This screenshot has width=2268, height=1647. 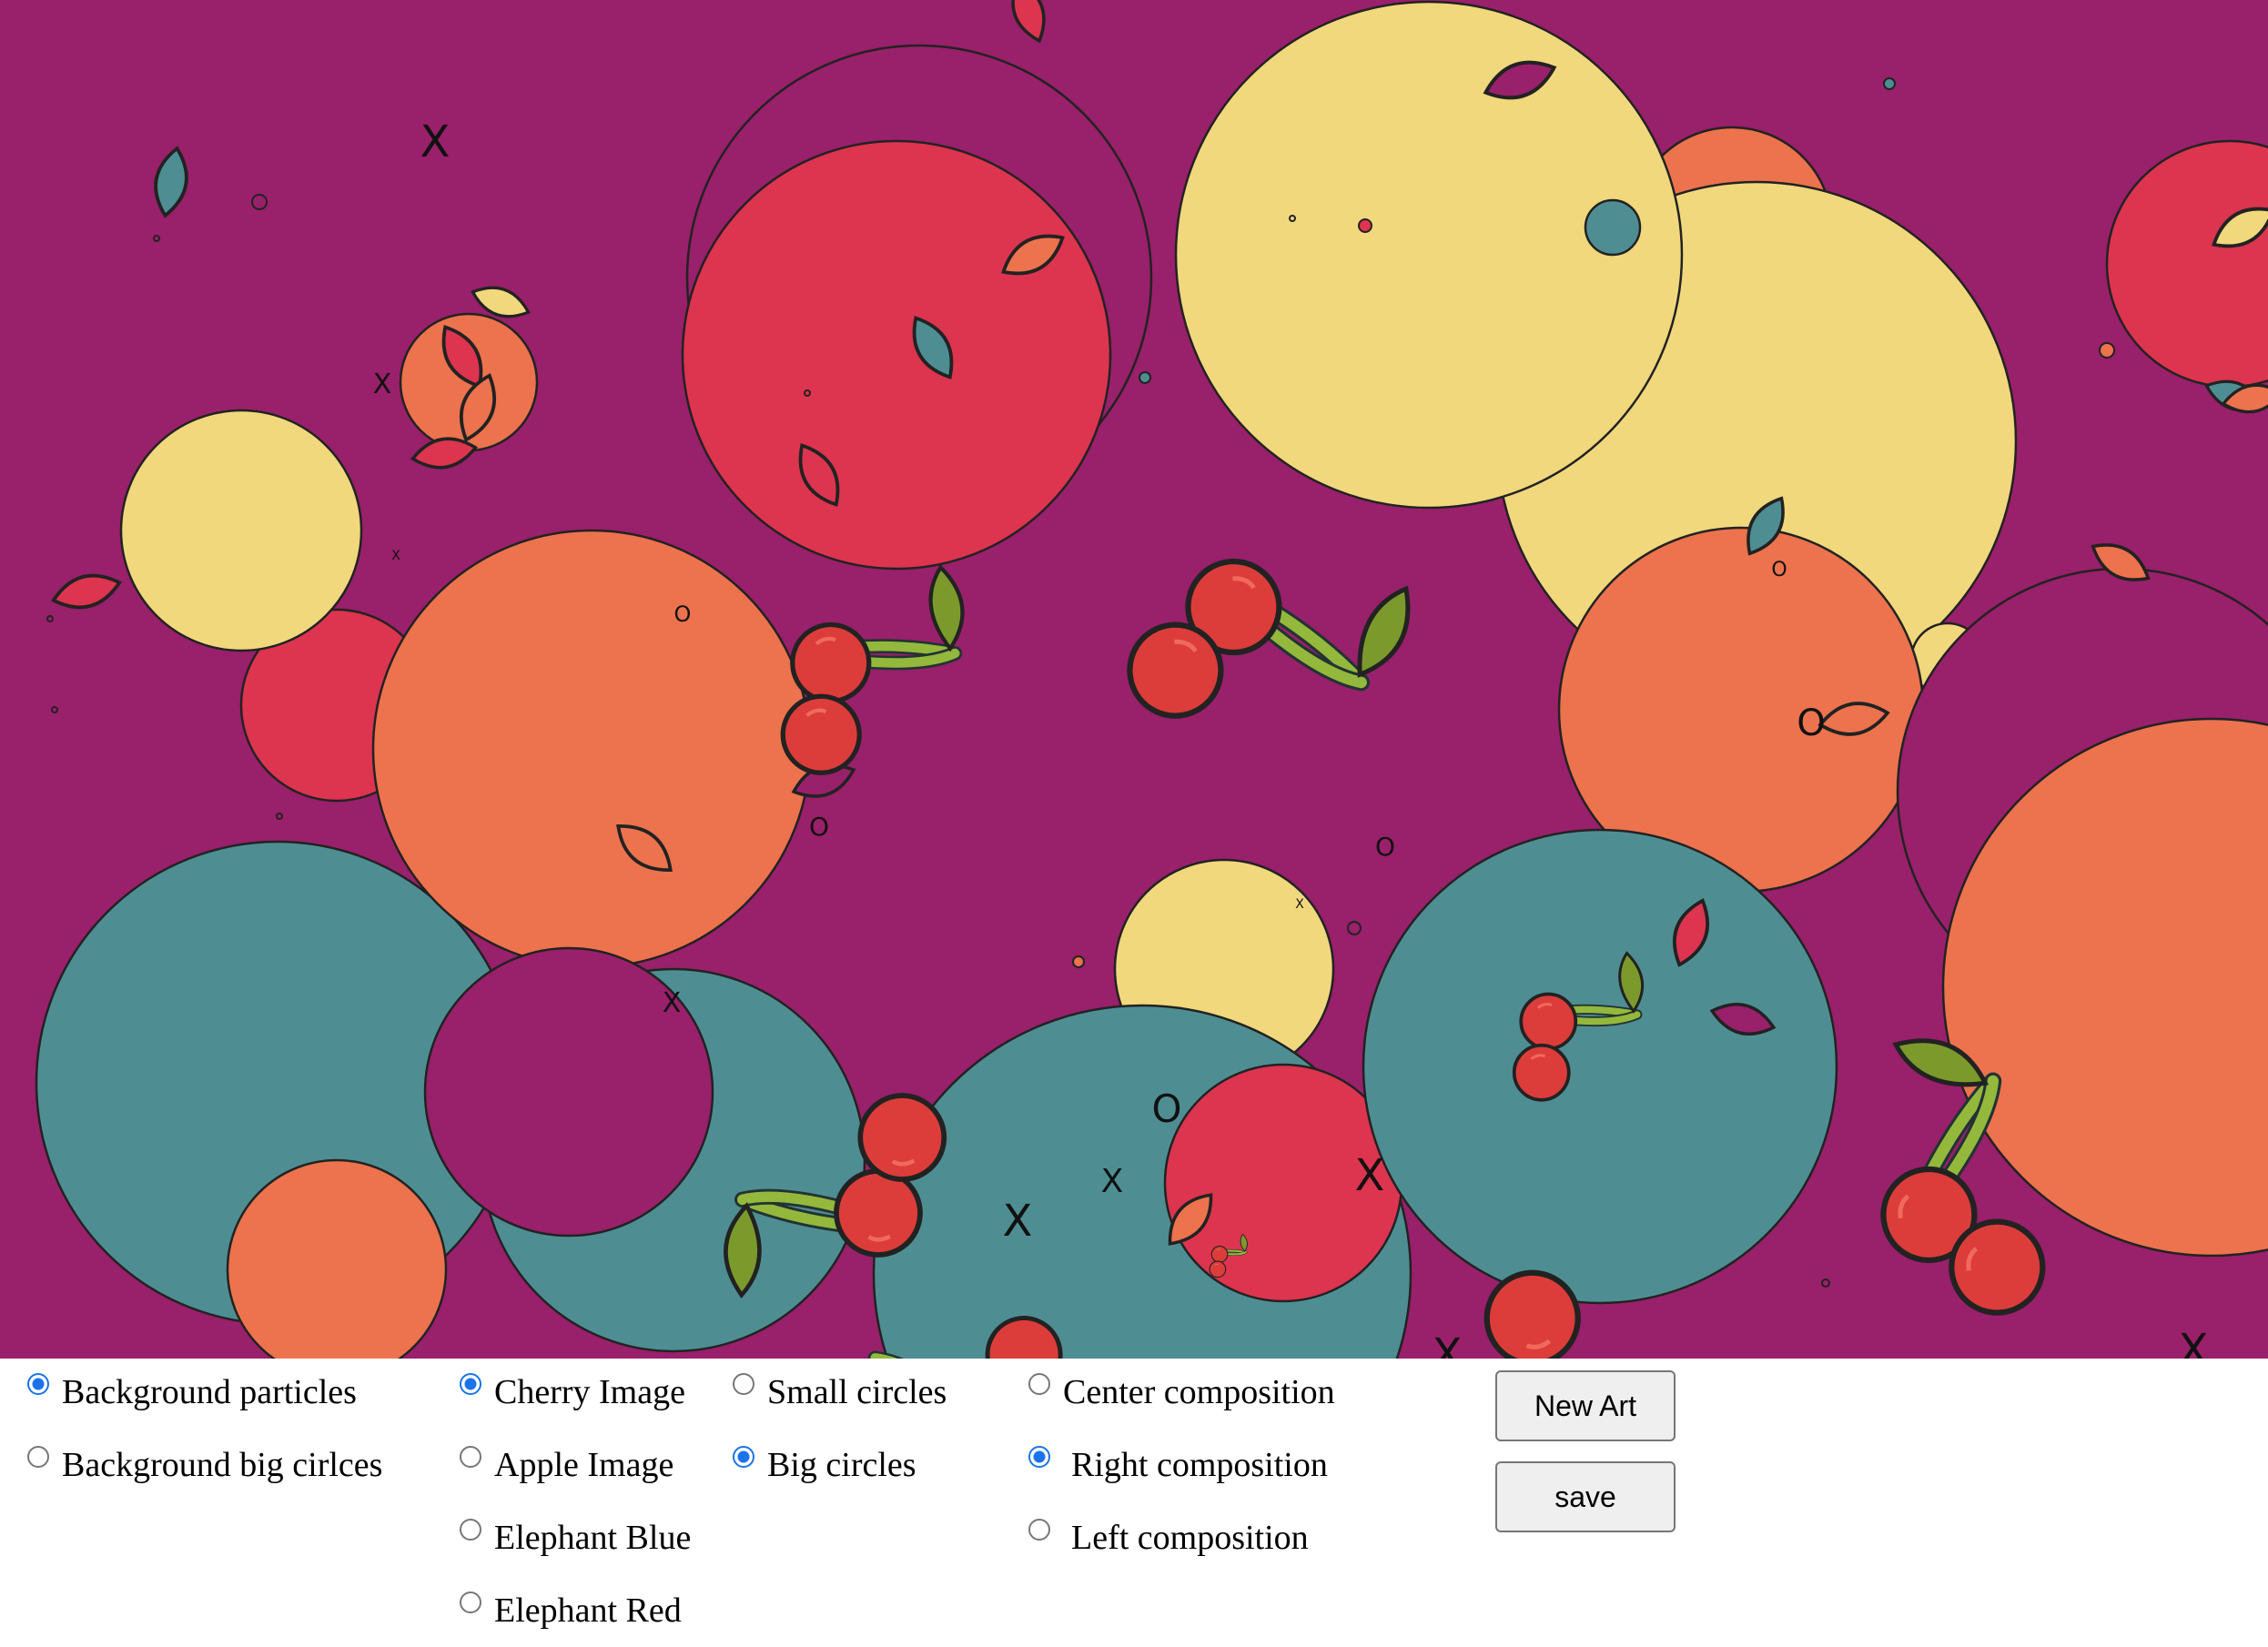 I want to click on radio-elephant-blue: Elephant Blue, so click(x=575, y=1538).